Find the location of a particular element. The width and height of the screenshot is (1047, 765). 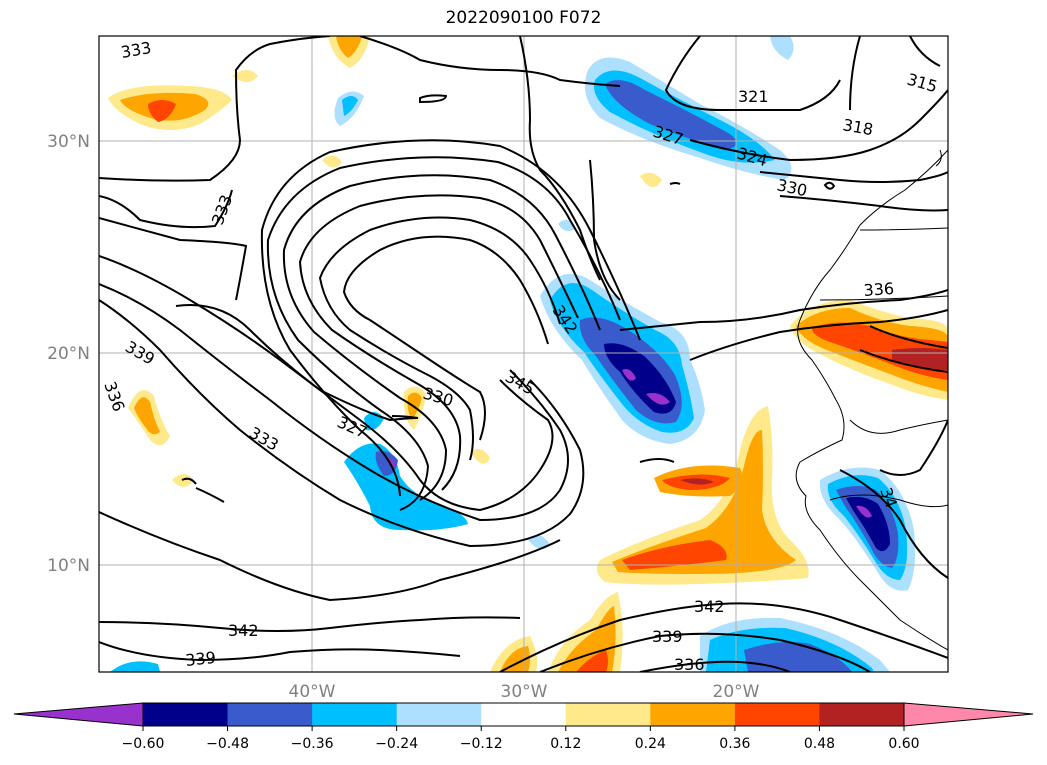

latitude-labels: 30°N 20°N 10°N is located at coordinates (68, 354).